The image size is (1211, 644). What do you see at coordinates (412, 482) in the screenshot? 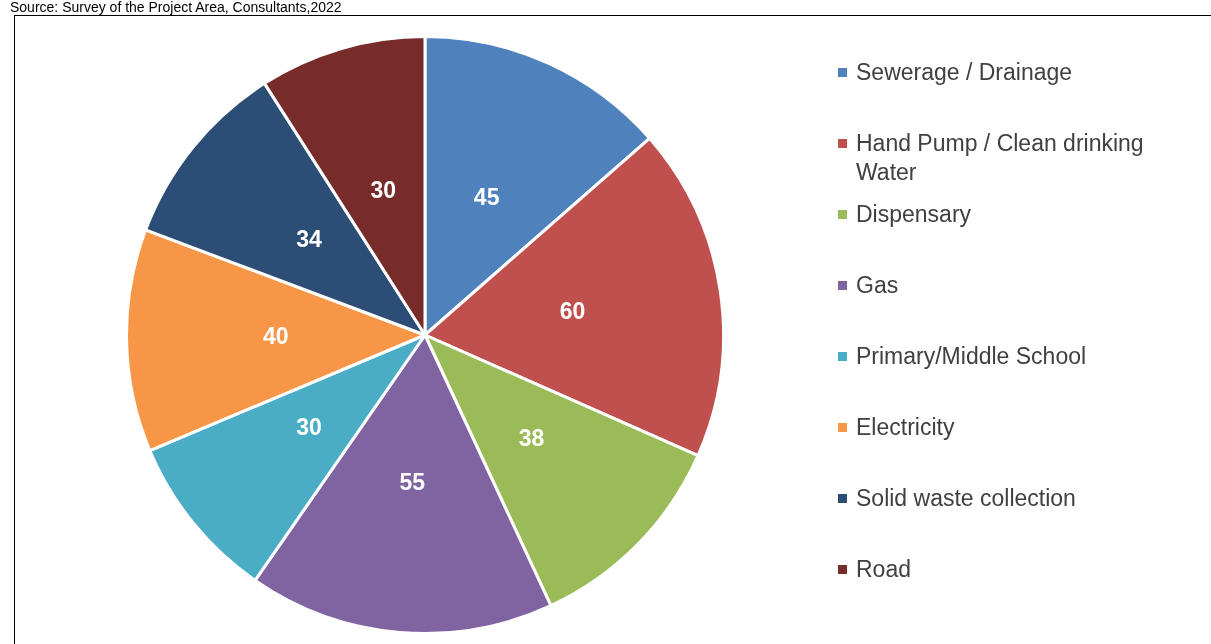
I see `data-label: 55` at bounding box center [412, 482].